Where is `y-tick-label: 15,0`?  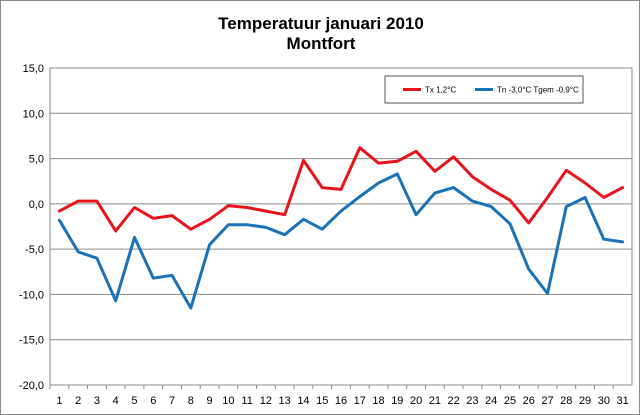
y-tick-label: 15,0 is located at coordinates (33, 69).